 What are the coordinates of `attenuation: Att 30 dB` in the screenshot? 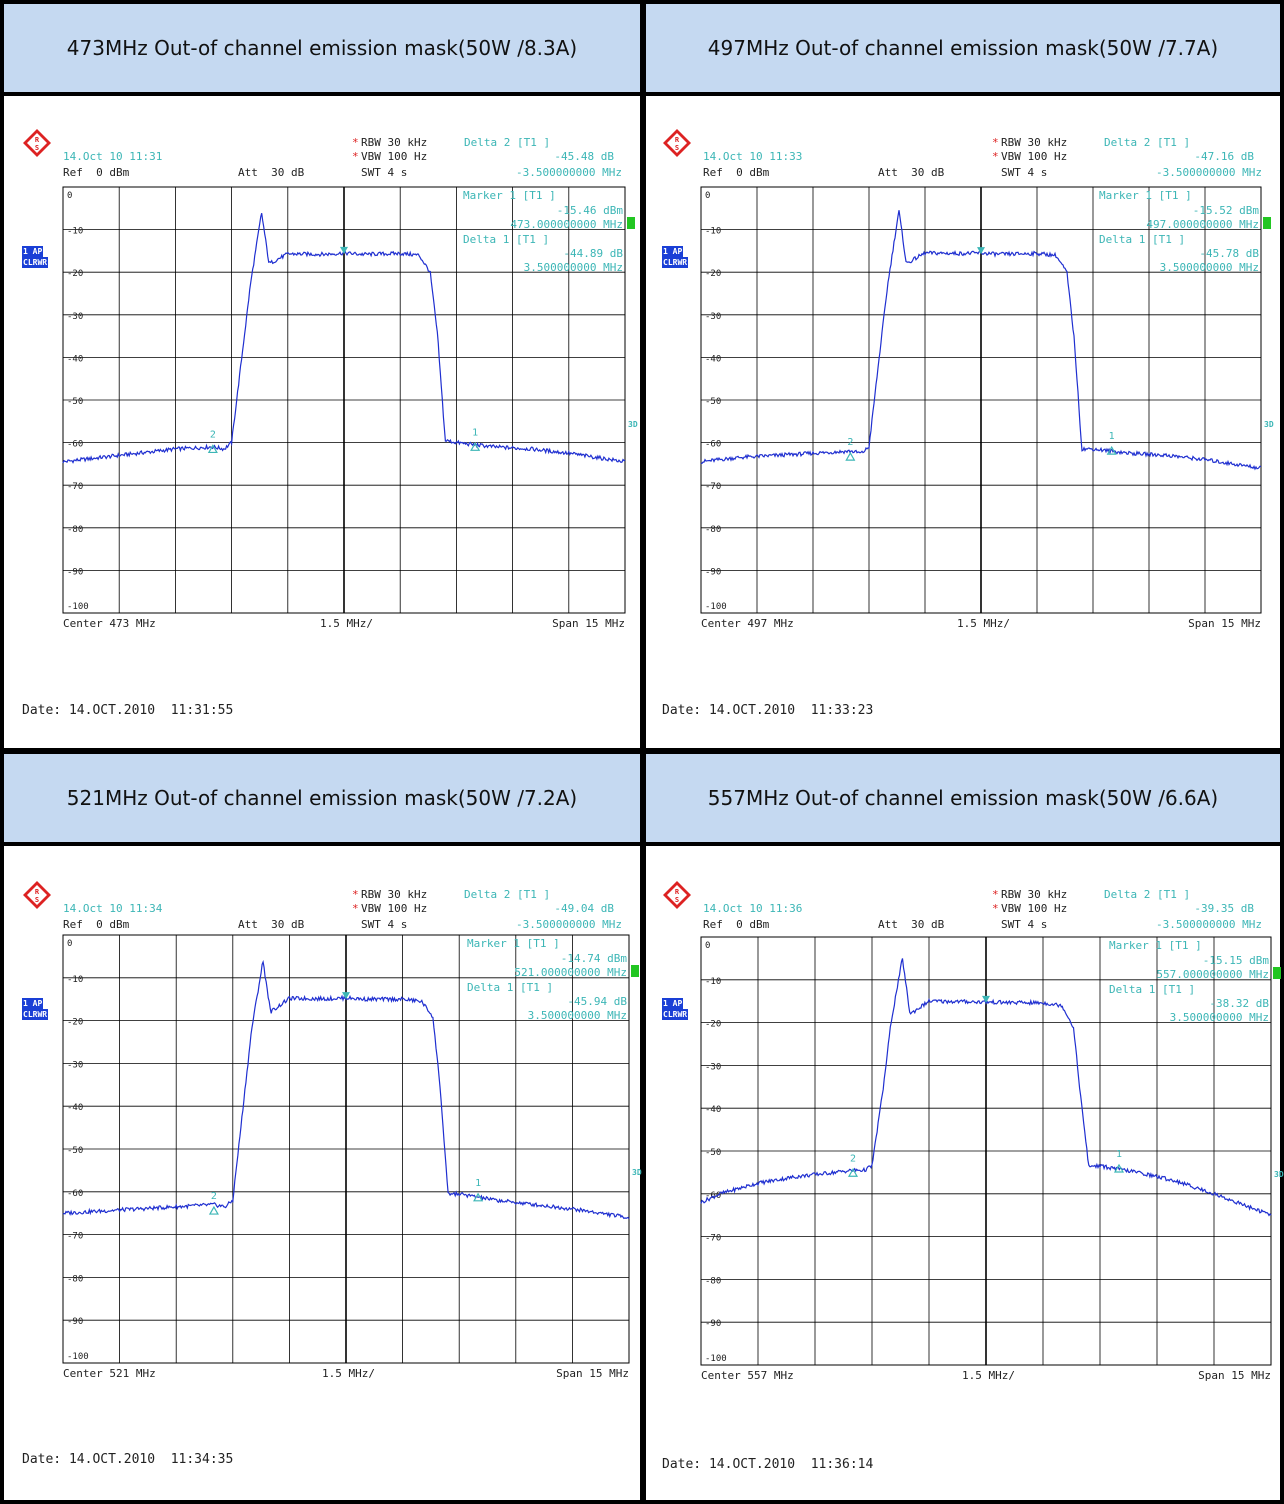 It's located at (911, 172).